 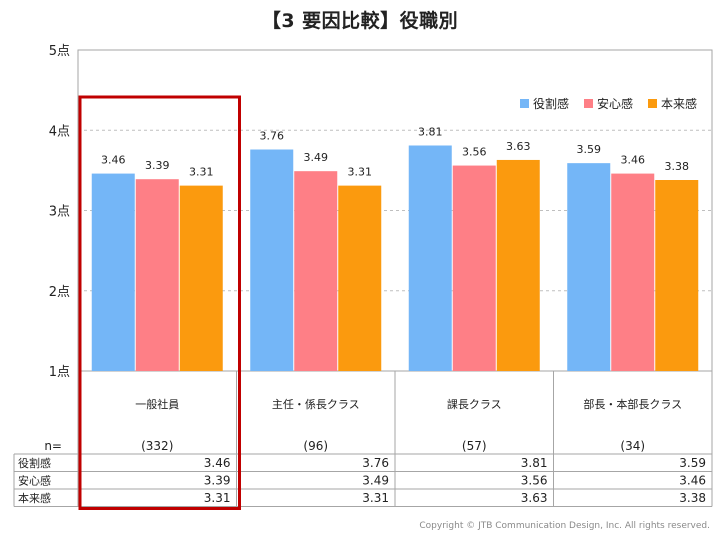 I want to click on category-label: 主任・係長クラス, so click(x=316, y=404).